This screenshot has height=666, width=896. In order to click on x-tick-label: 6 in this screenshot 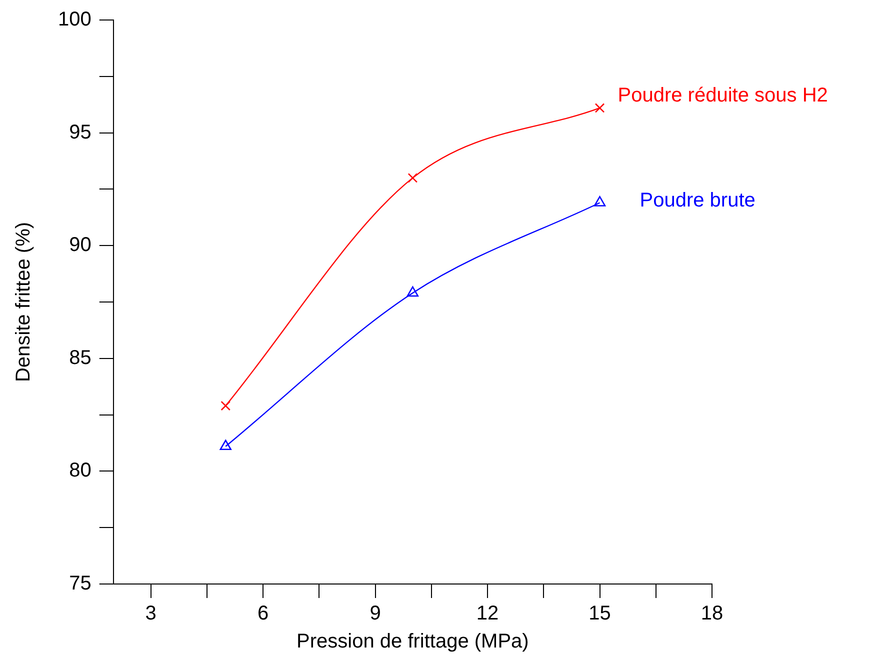, I will do `click(263, 613)`.